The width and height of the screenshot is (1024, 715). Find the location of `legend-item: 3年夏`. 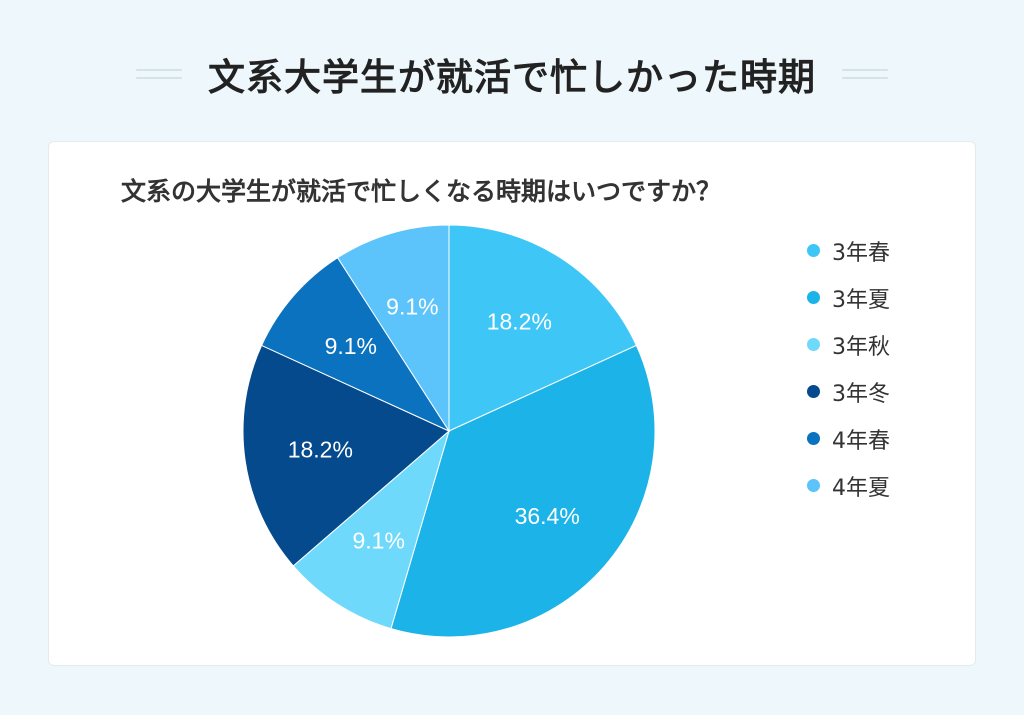

legend-item: 3年夏 is located at coordinates (848, 297).